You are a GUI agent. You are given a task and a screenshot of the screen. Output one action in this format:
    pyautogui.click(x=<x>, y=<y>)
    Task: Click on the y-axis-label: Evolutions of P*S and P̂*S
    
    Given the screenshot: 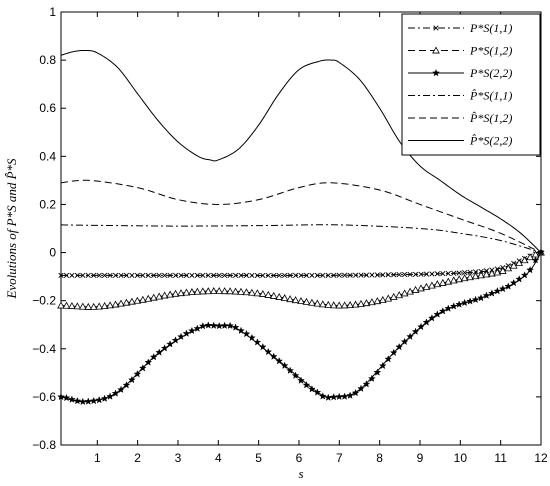 What is the action you would take?
    pyautogui.click(x=11, y=229)
    